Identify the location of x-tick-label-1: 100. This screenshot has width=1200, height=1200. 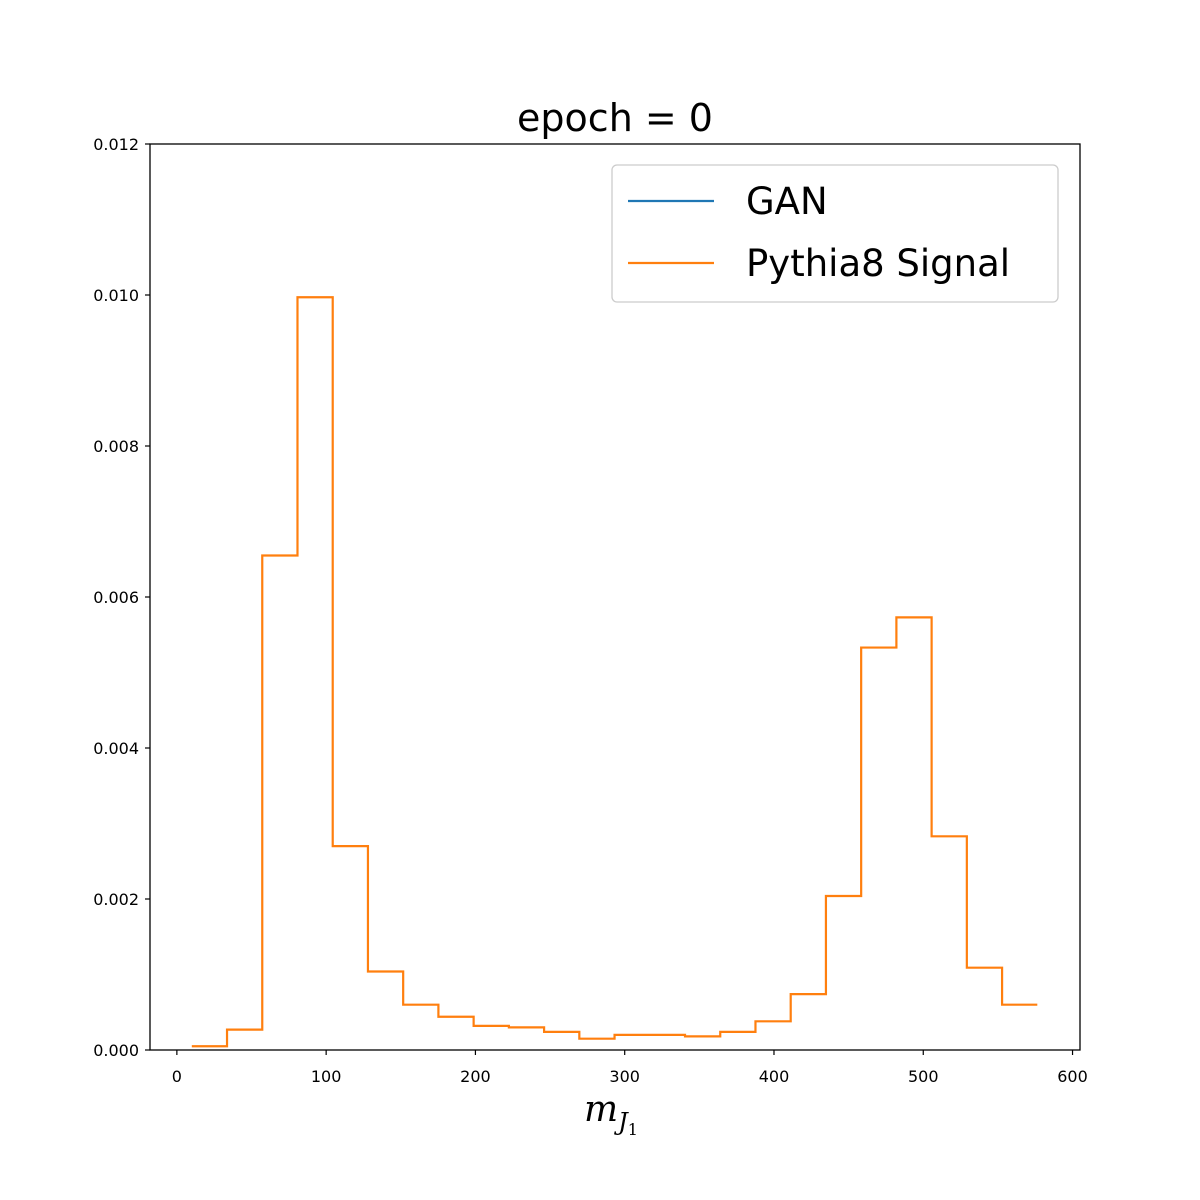
(326, 1076).